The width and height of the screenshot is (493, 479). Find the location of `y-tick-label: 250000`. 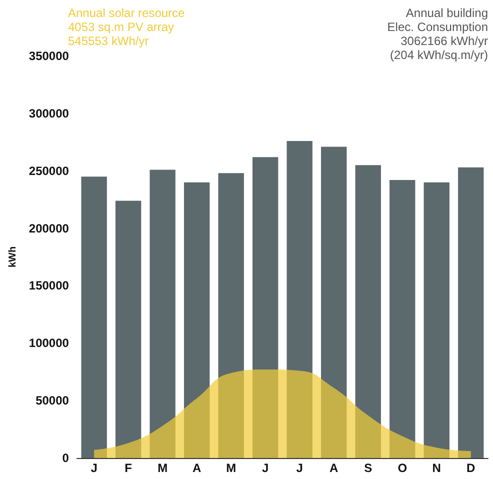

y-tick-label: 250000 is located at coordinates (49, 171).